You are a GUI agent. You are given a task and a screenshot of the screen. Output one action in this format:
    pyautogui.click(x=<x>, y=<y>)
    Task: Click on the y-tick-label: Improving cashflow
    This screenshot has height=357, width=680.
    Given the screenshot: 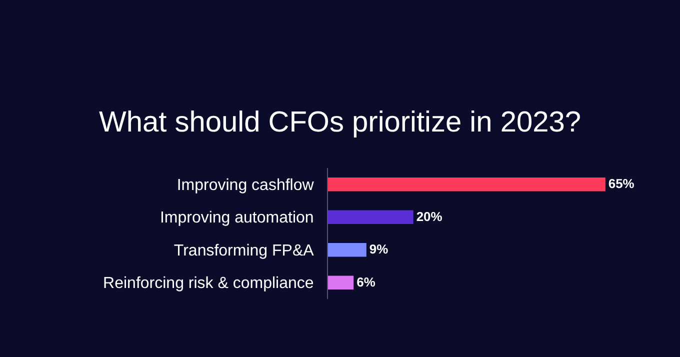 What is the action you would take?
    pyautogui.click(x=245, y=185)
    